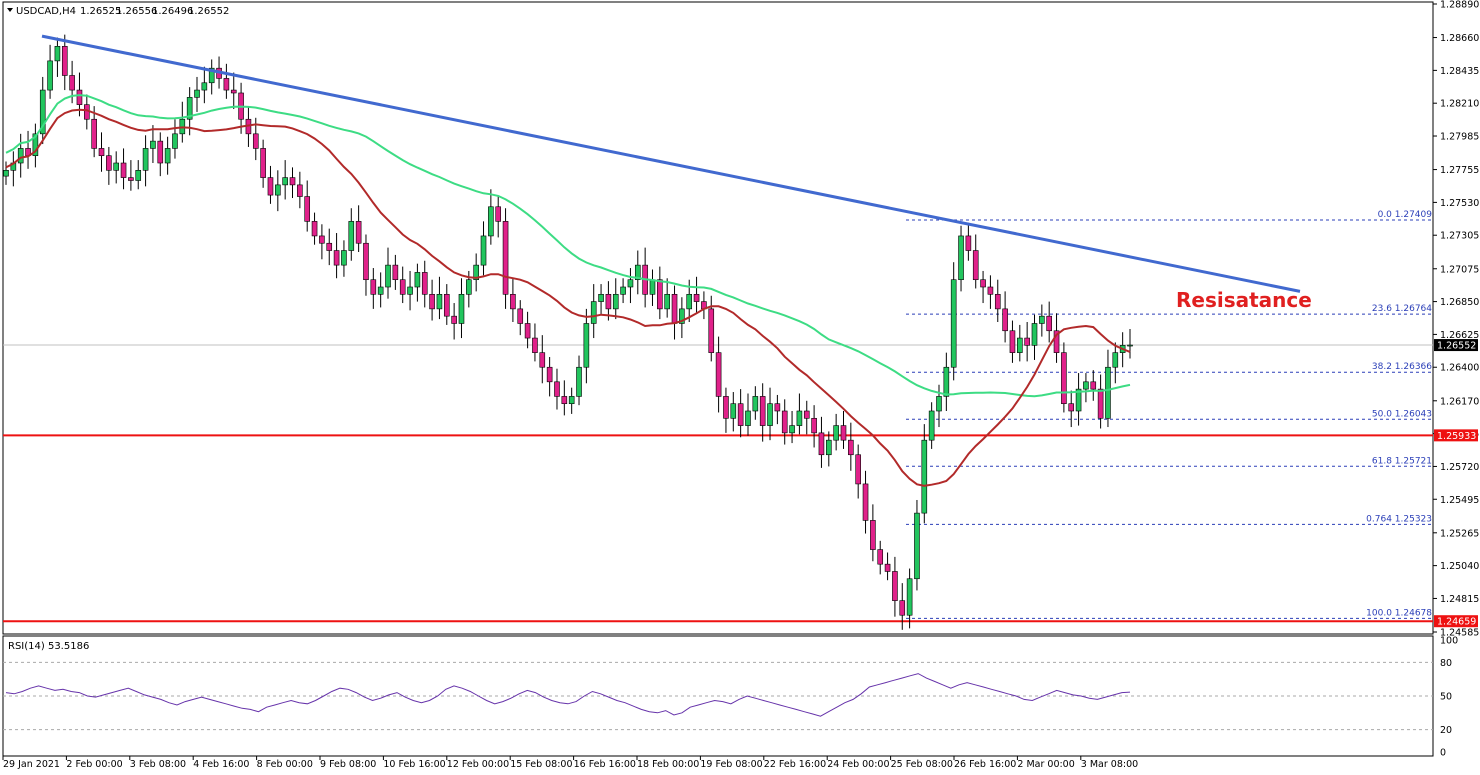 This screenshot has height=775, width=1480. I want to click on price-labels: 1.25933 1.24659 1.26552, so click(1456, 483).